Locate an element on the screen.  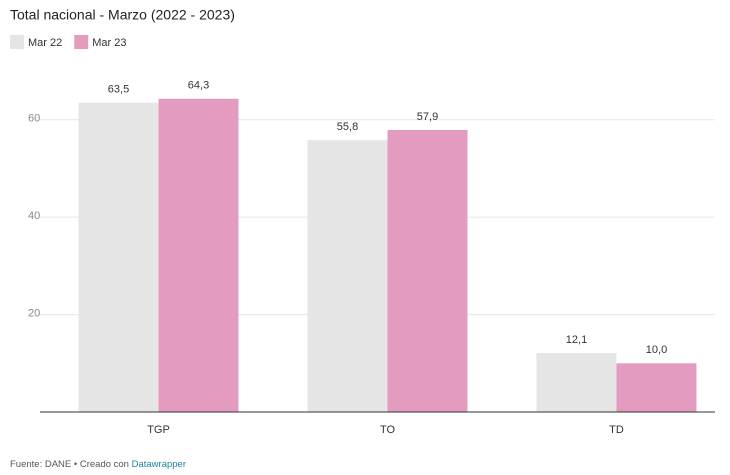
y-tick-label: 60 is located at coordinates (34, 119).